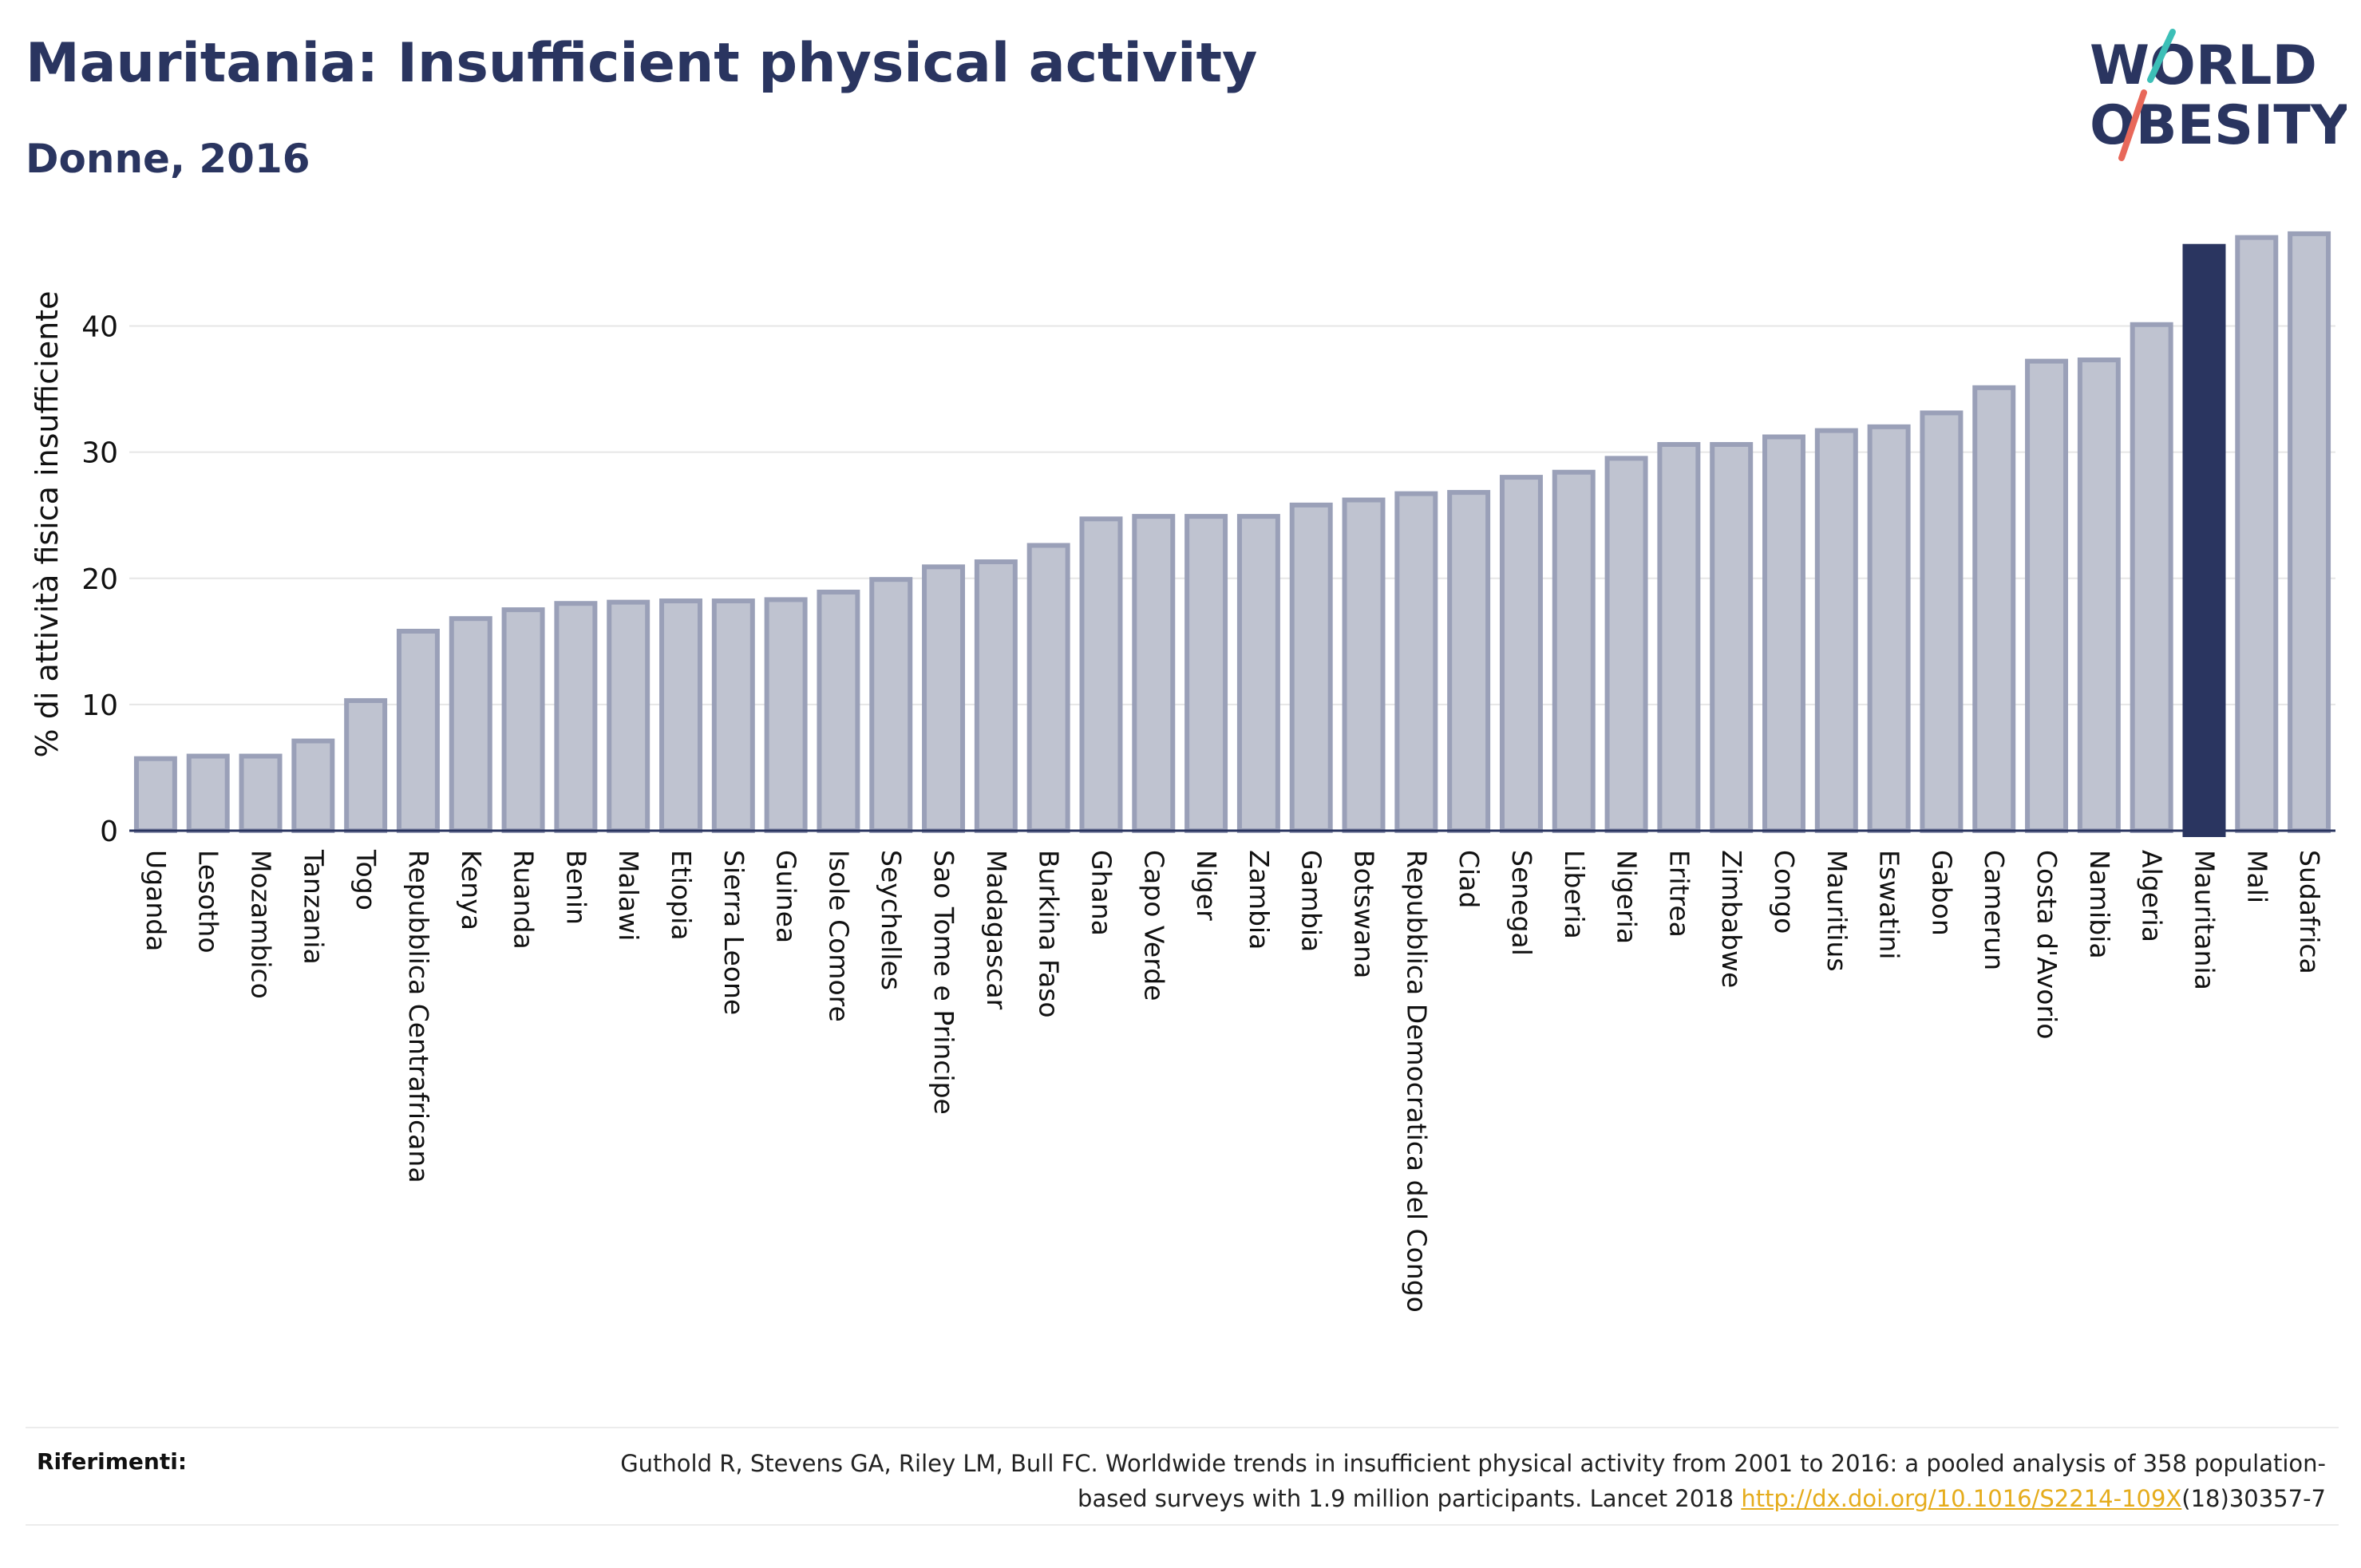 The height and width of the screenshot is (1568, 2361). What do you see at coordinates (1153, 925) in the screenshot?
I see `x-tick-label: Capo Verde` at bounding box center [1153, 925].